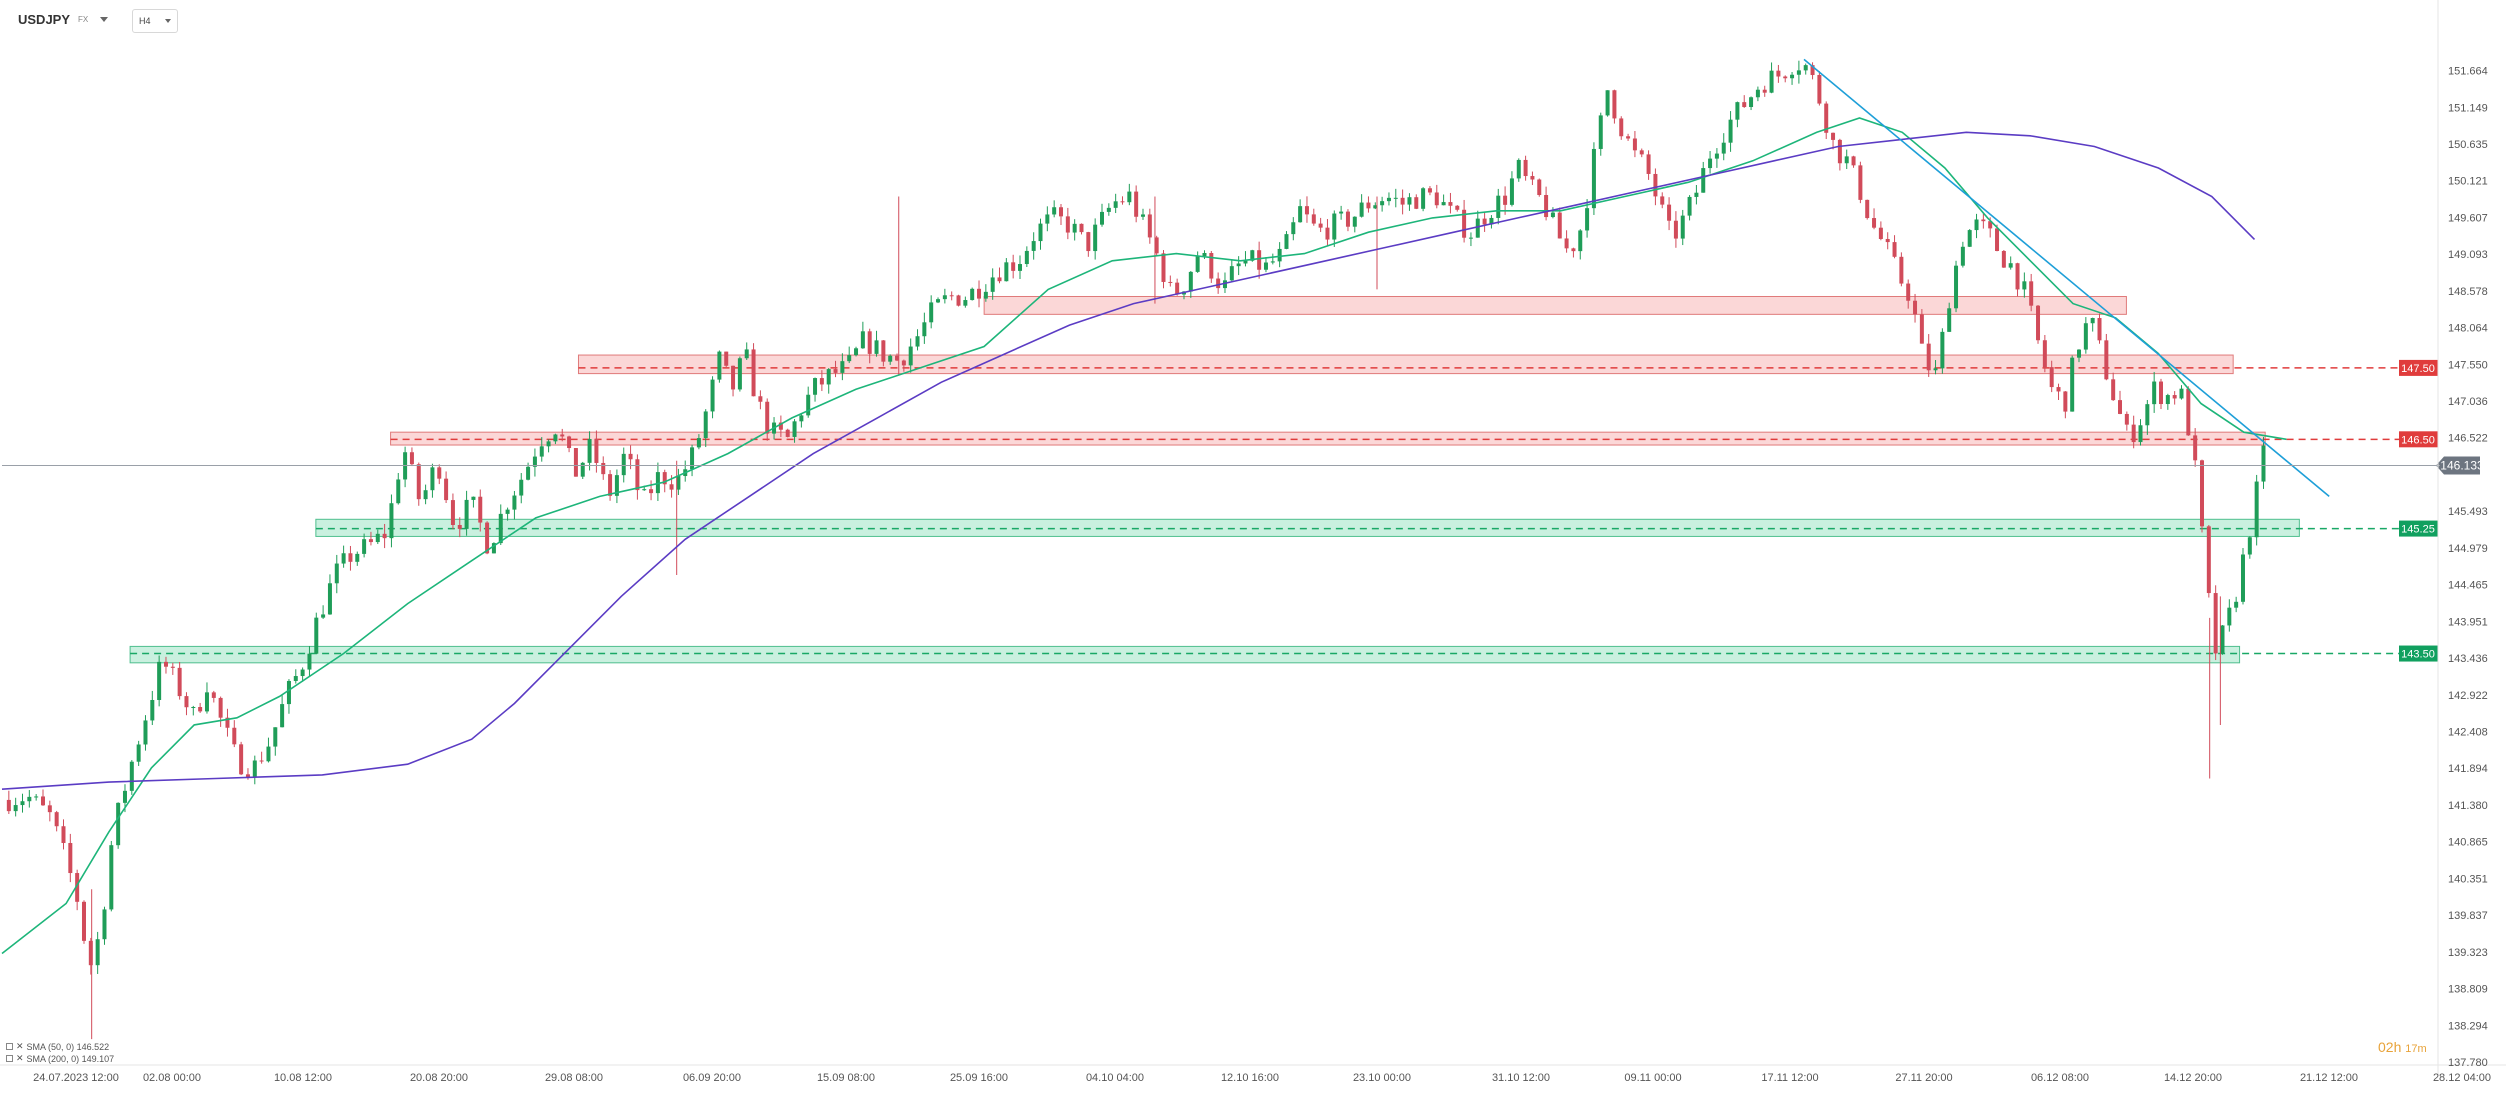  What do you see at coordinates (2468, 953) in the screenshot?
I see `y-tick-label: 139.323` at bounding box center [2468, 953].